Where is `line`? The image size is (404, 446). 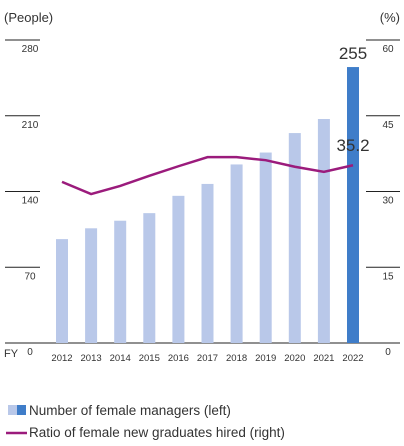
line is located at coordinates (207, 175).